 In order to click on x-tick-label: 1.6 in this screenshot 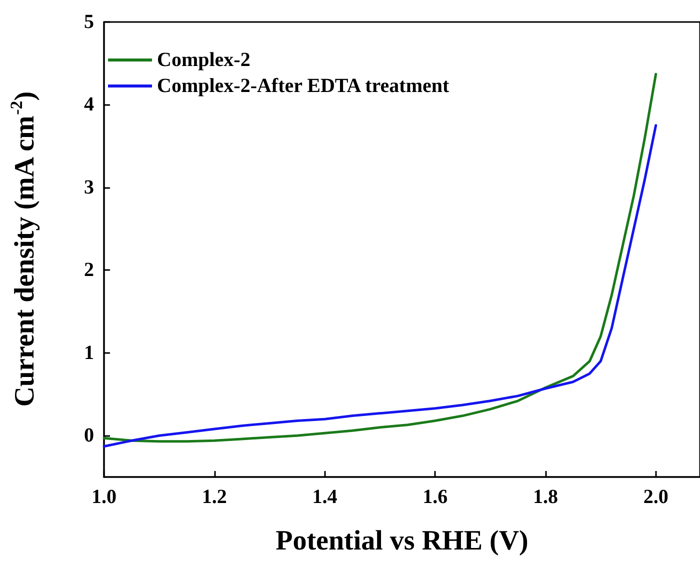, I will do `click(435, 497)`.